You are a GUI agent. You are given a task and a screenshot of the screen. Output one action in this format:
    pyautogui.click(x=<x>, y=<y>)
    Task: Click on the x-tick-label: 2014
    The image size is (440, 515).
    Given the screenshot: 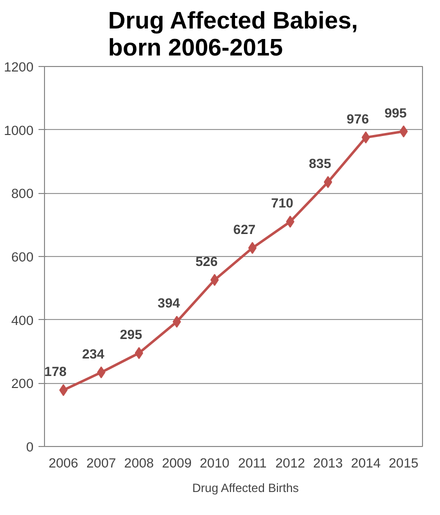 What is the action you would take?
    pyautogui.click(x=366, y=463)
    